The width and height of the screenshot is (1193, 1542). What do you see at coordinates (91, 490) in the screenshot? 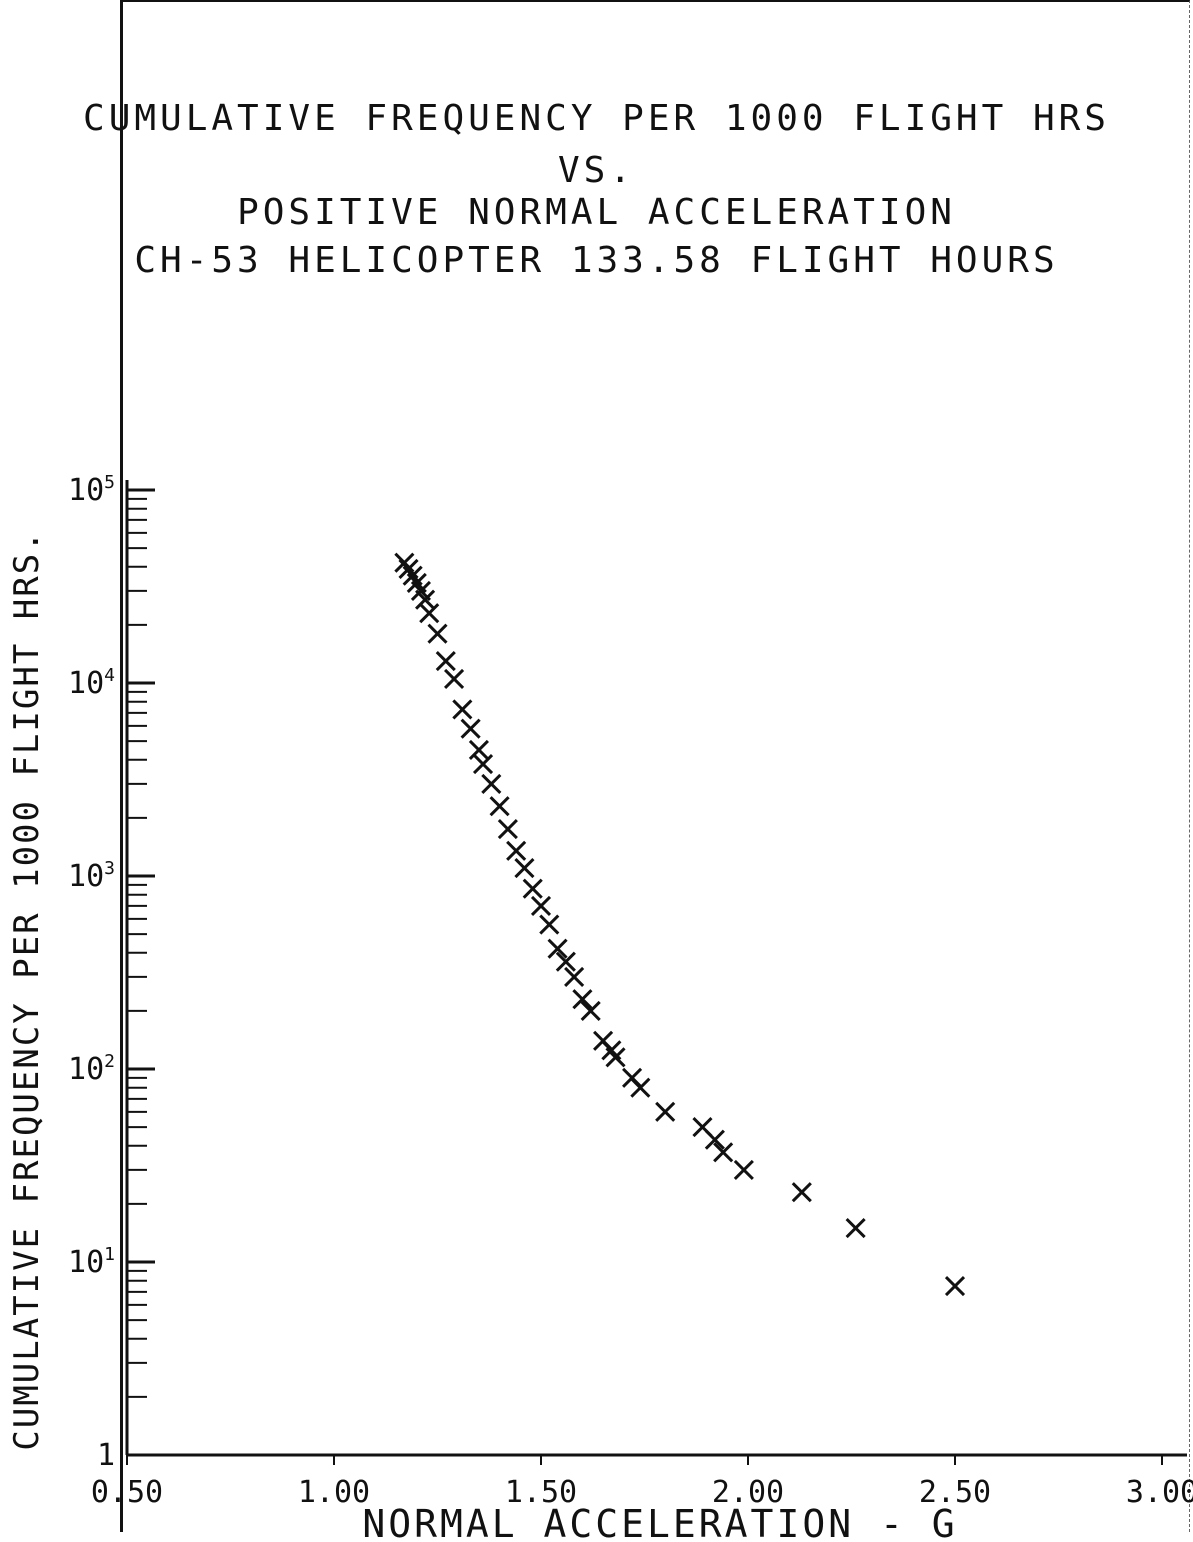
I see `y-tick-label: 10⁵` at bounding box center [91, 490].